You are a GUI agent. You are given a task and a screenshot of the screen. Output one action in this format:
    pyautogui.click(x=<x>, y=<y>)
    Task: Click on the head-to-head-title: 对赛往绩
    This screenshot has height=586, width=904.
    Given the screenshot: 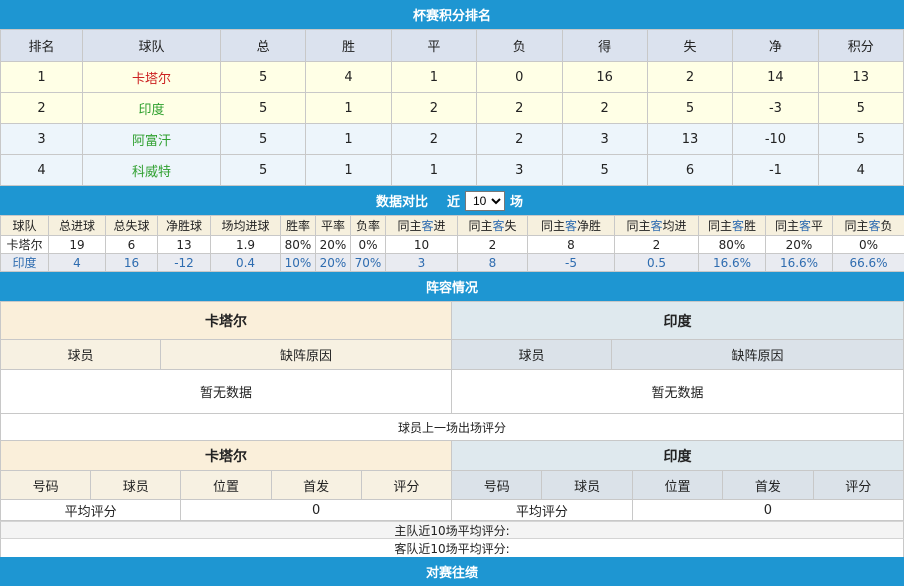 What is the action you would take?
    pyautogui.click(x=452, y=571)
    